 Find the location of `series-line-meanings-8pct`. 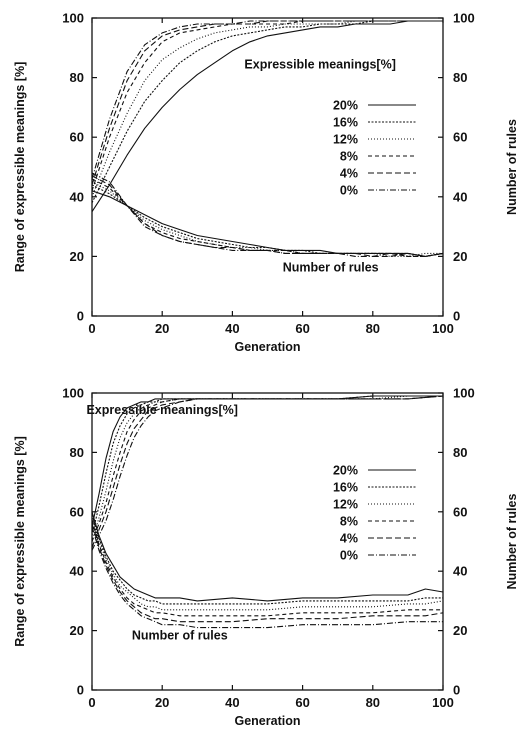

series-line-meanings-8pct is located at coordinates (267, 468).